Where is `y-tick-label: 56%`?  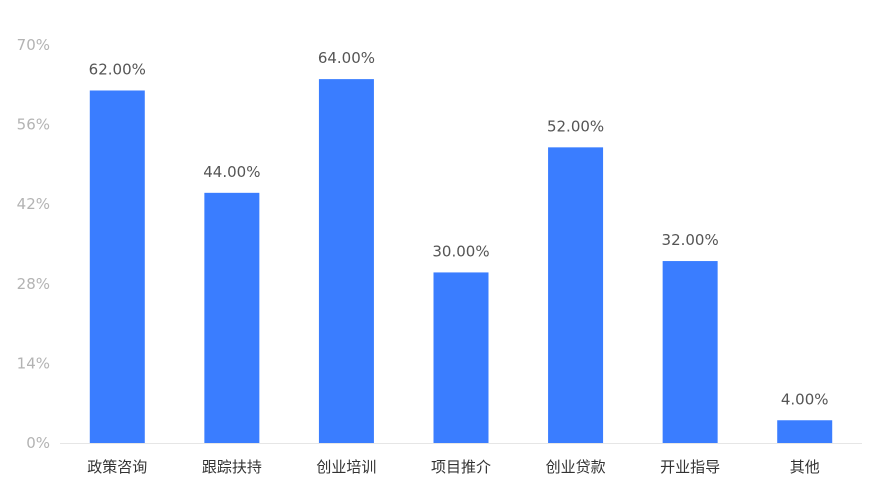
y-tick-label: 56% is located at coordinates (33, 125).